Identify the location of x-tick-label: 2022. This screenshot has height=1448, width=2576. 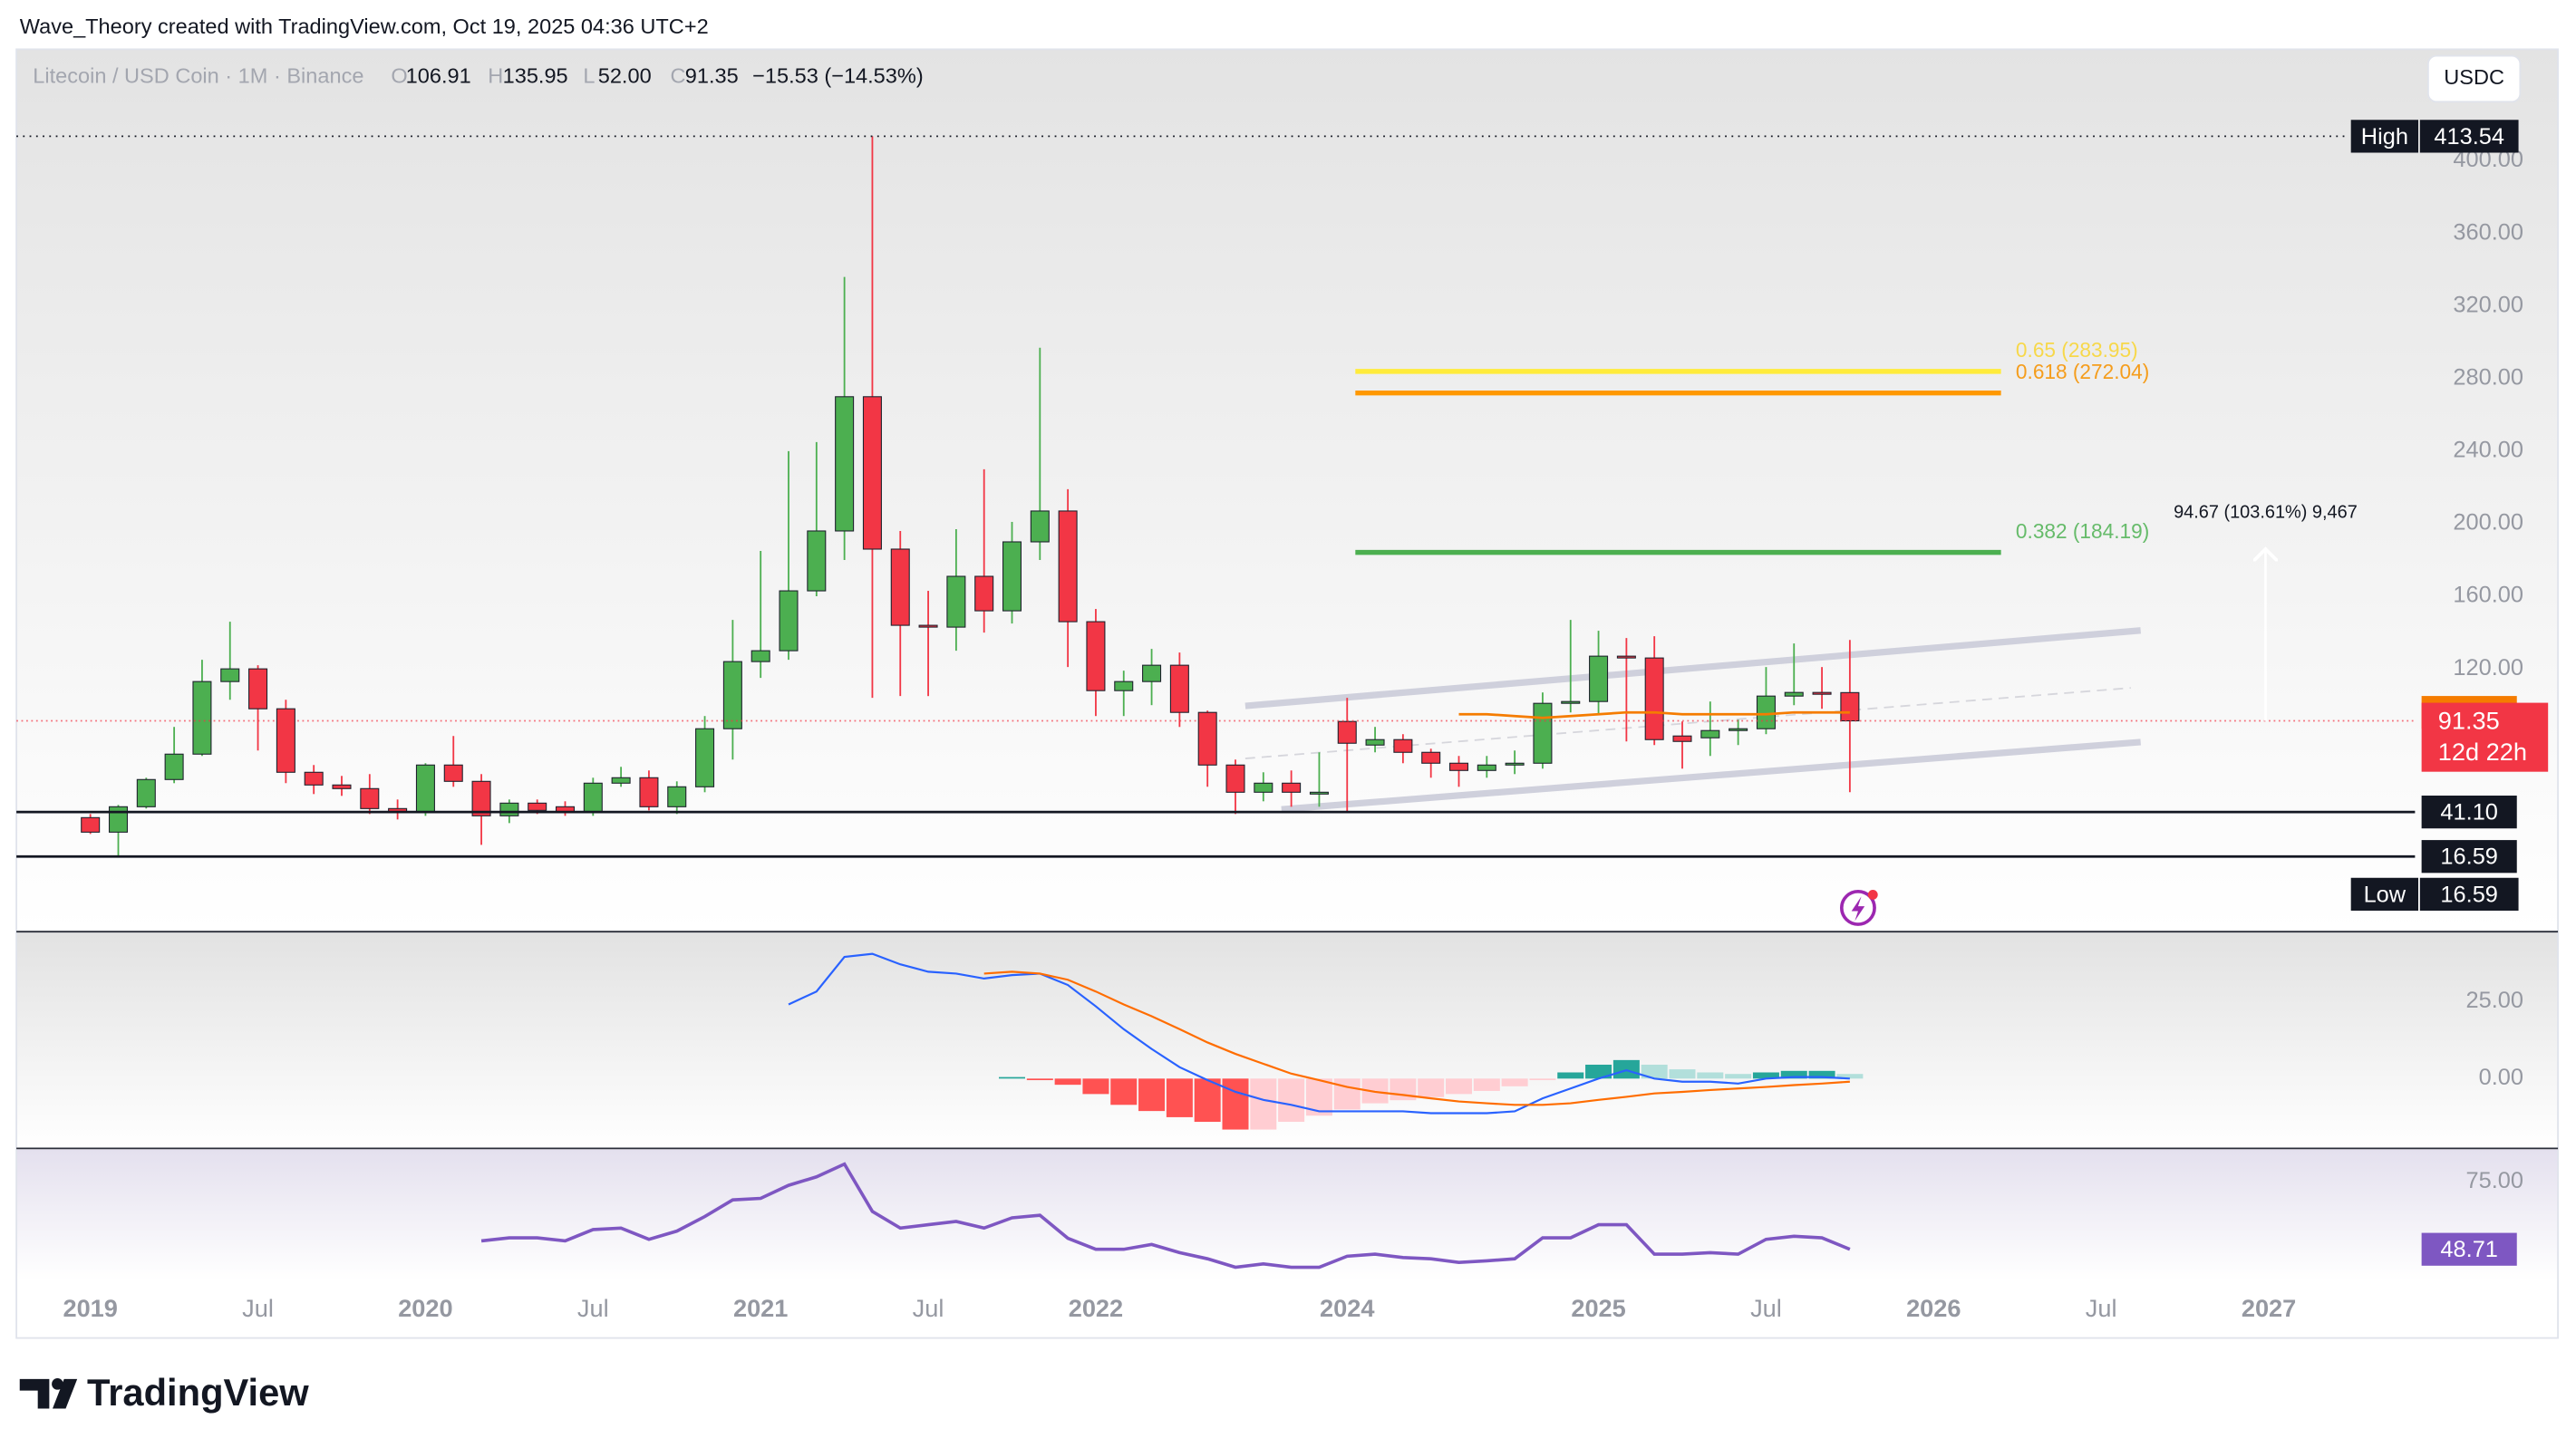
(1096, 1308).